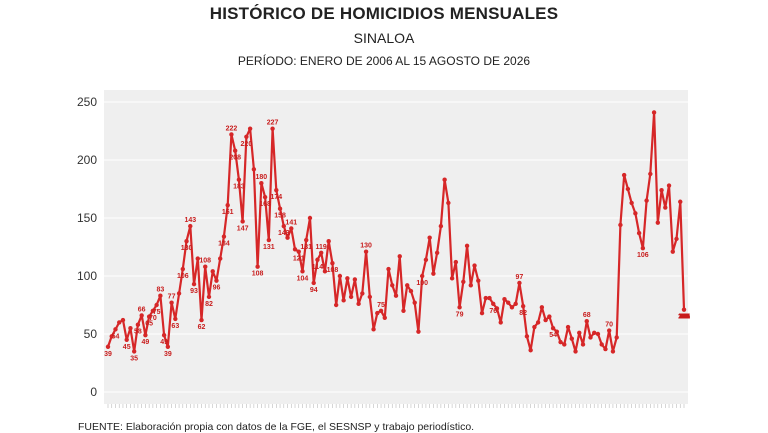 The image size is (768, 433). I want to click on data-label: 100, so click(684, 317).